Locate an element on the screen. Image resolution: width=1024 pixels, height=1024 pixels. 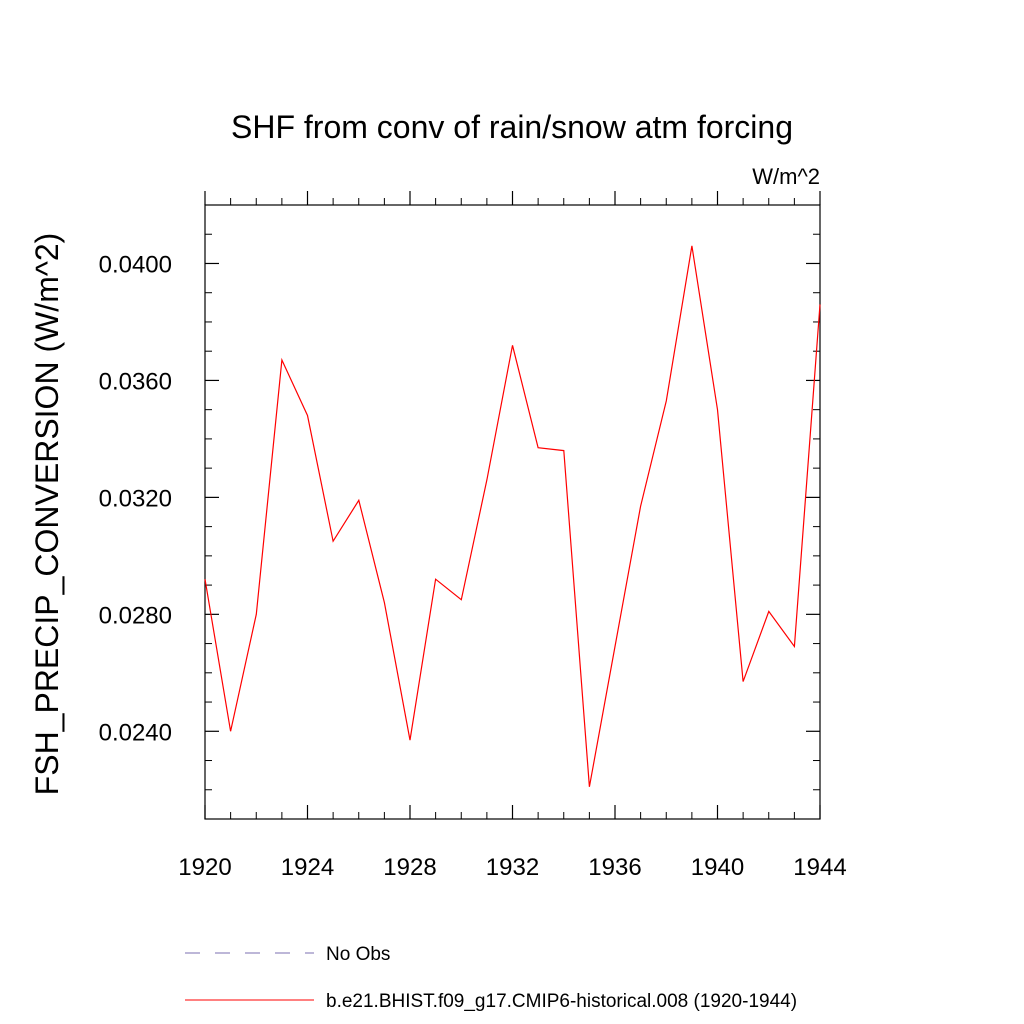
x-tick-label: 1940 is located at coordinates (717, 867).